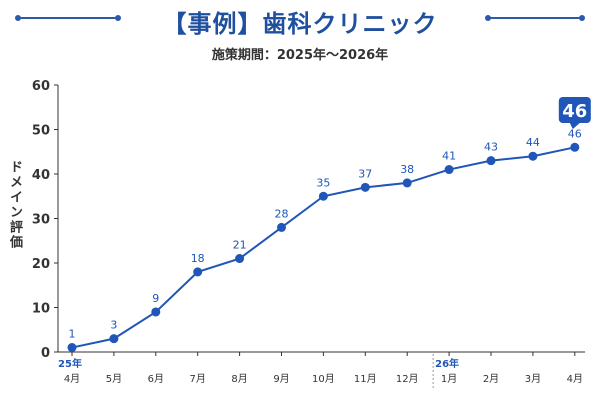  I want to click on data-label: 28, so click(282, 213).